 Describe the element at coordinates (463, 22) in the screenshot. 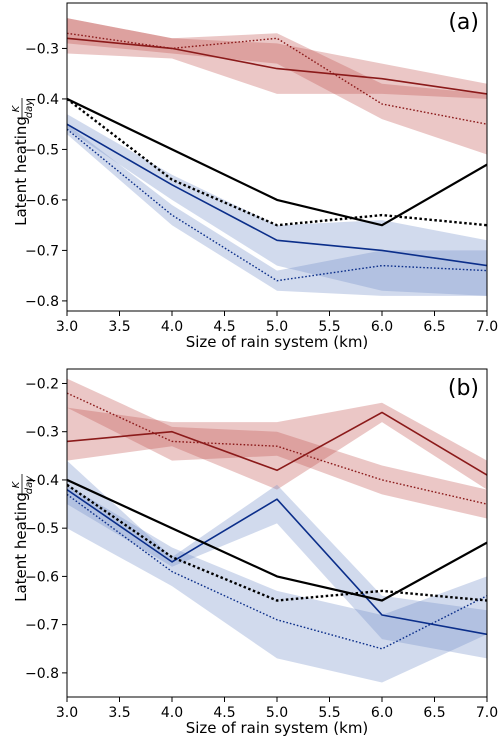

I see `panel-label: (a)` at that location.